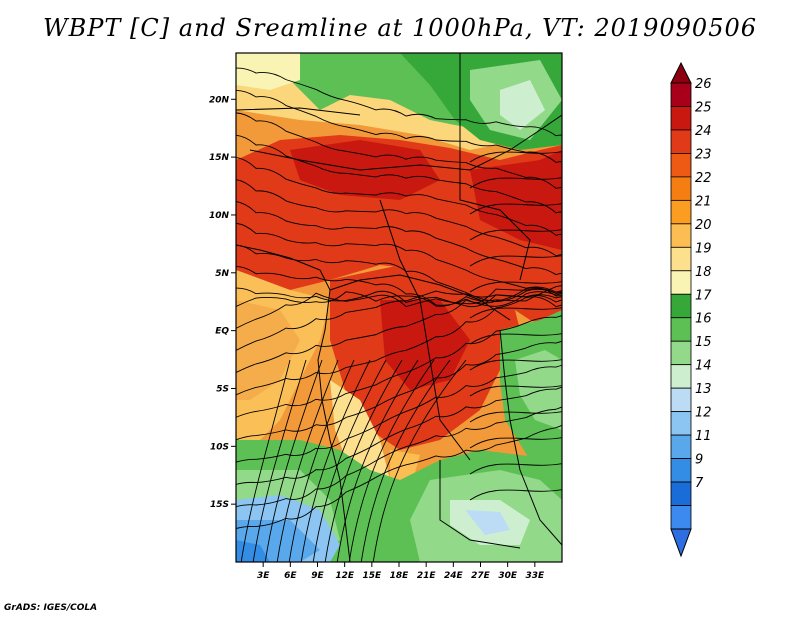 This screenshot has height=618, width=800. I want to click on colorbar-label: 22, so click(703, 178).